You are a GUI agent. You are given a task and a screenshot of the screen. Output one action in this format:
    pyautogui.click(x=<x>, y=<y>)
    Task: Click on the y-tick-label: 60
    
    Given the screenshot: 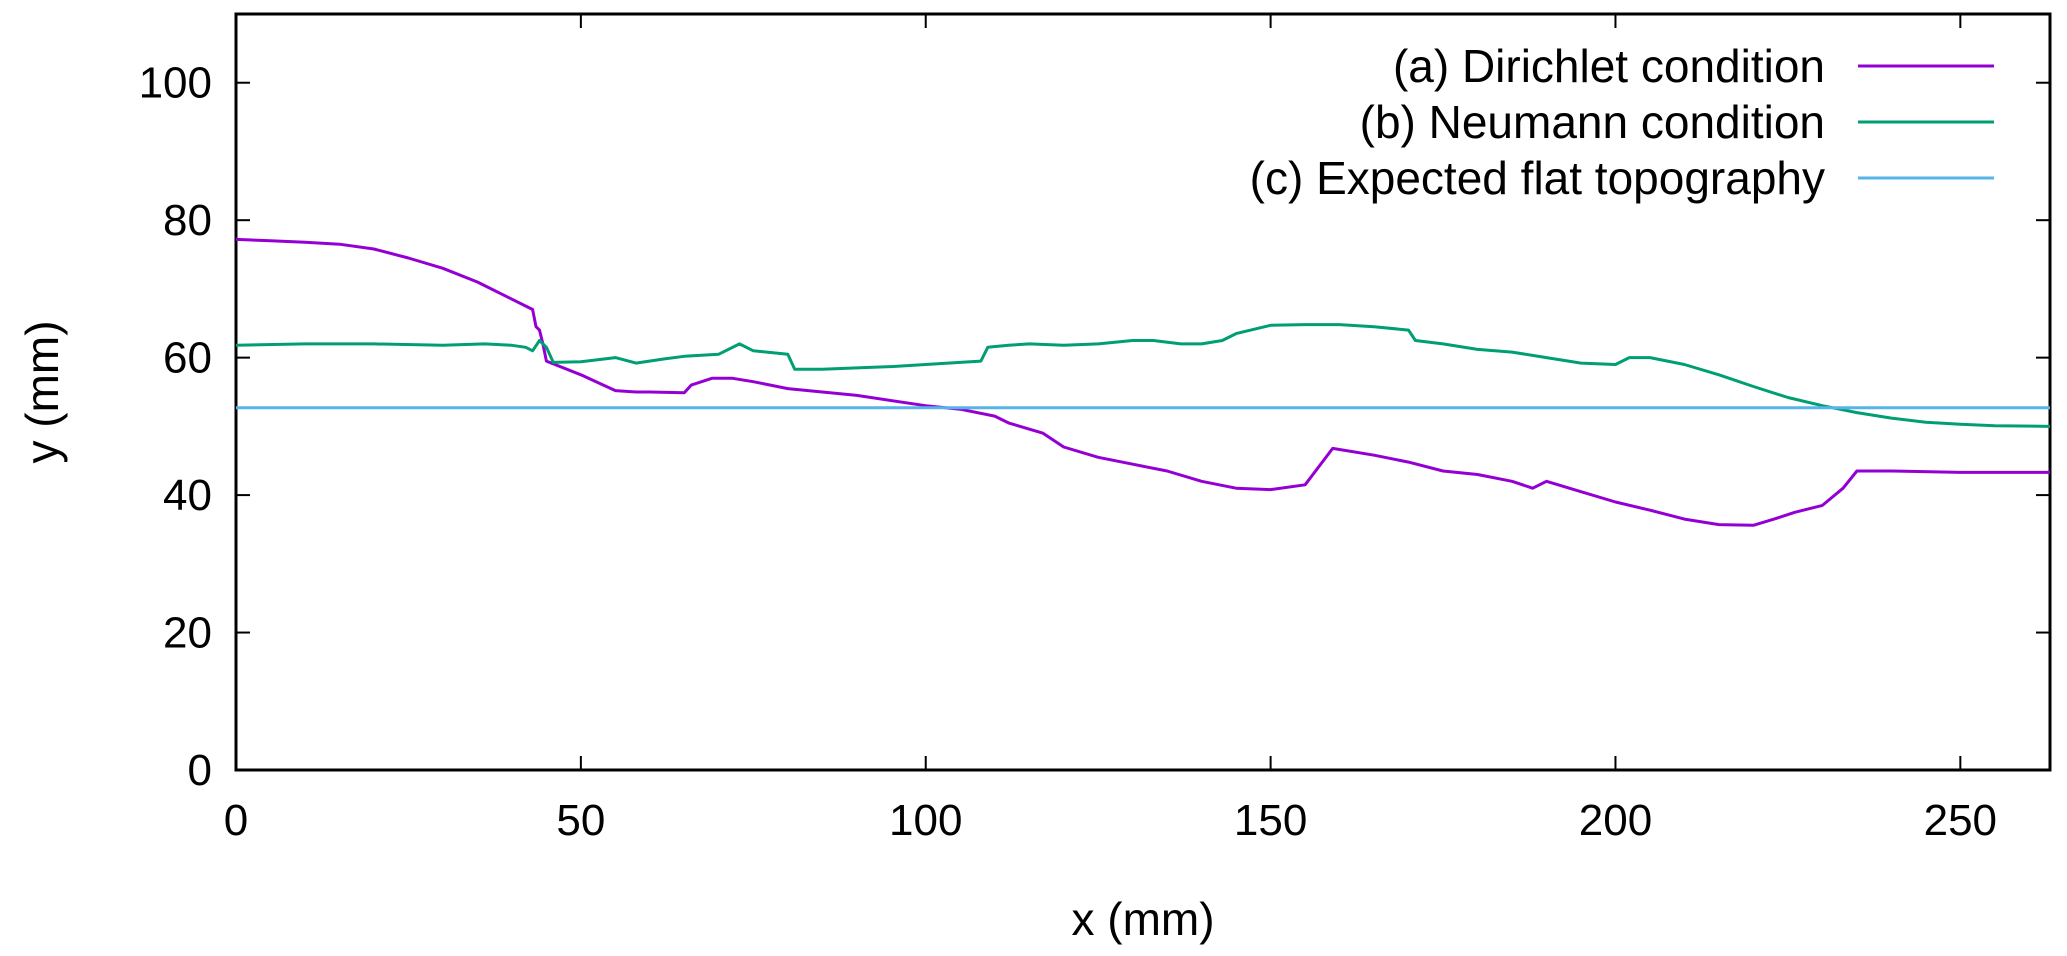 What is the action you would take?
    pyautogui.click(x=187, y=358)
    